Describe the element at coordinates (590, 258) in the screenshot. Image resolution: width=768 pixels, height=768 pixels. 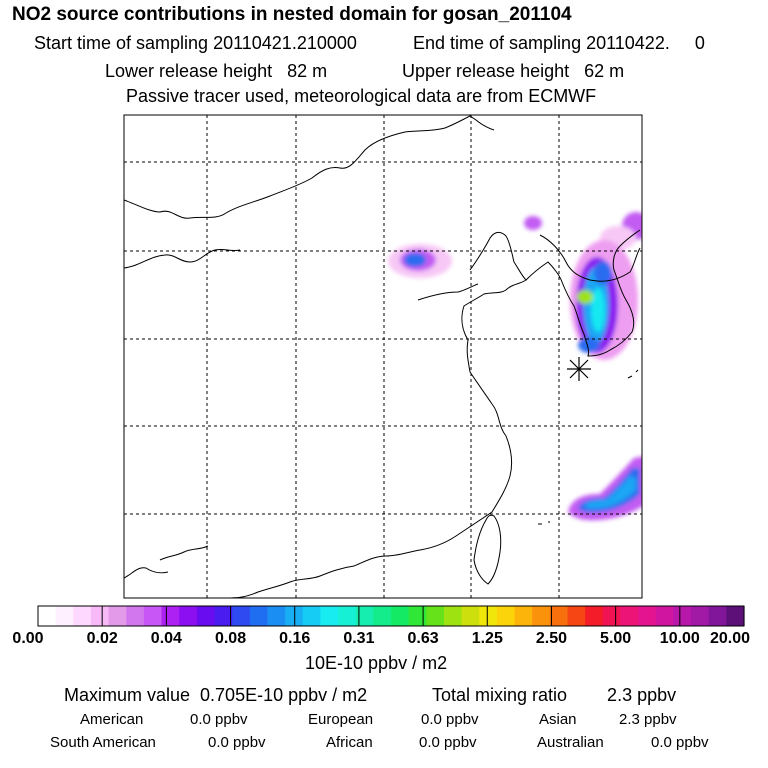
I see `china-korea-border` at that location.